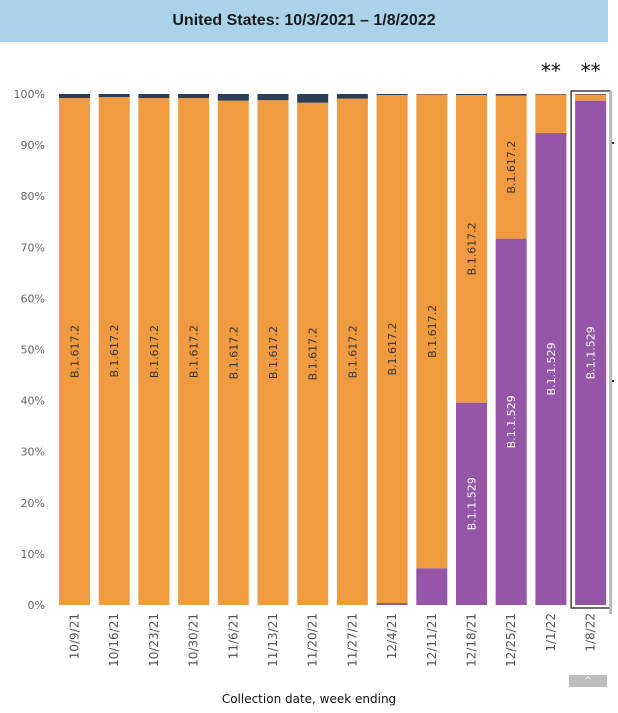 The width and height of the screenshot is (618, 713). Describe the element at coordinates (194, 640) in the screenshot. I see `x-tick-label: 10/30/21` at that location.